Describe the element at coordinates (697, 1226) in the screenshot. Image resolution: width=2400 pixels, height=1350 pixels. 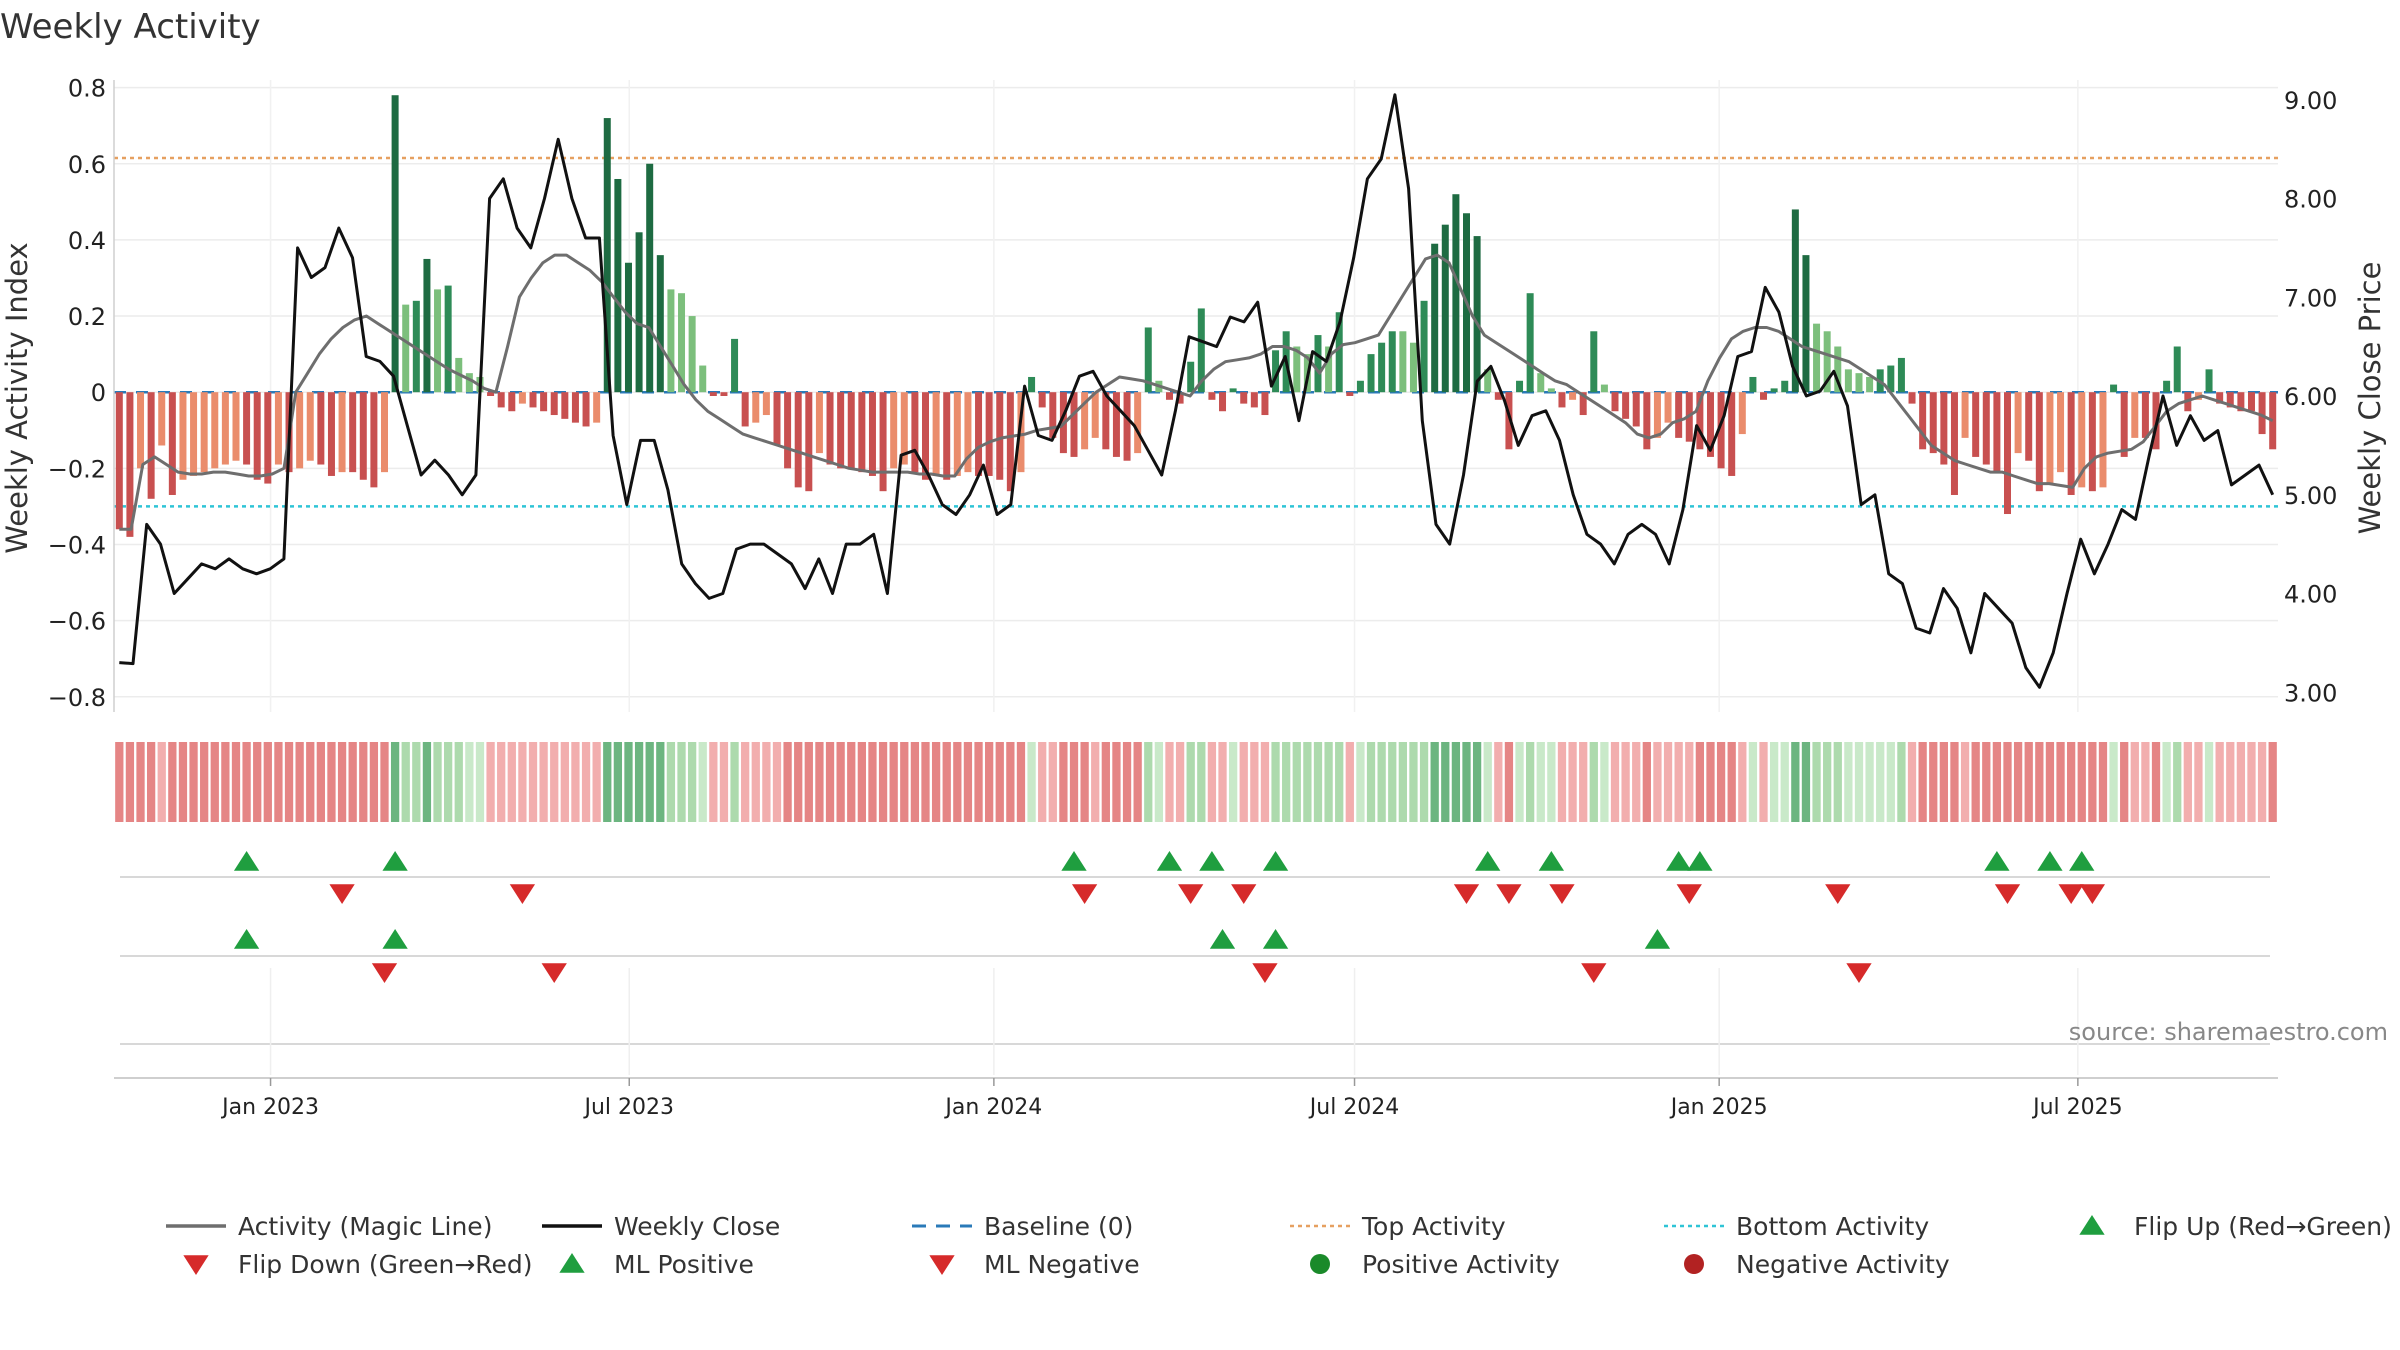
I see `legend-label: Weekly Close` at that location.